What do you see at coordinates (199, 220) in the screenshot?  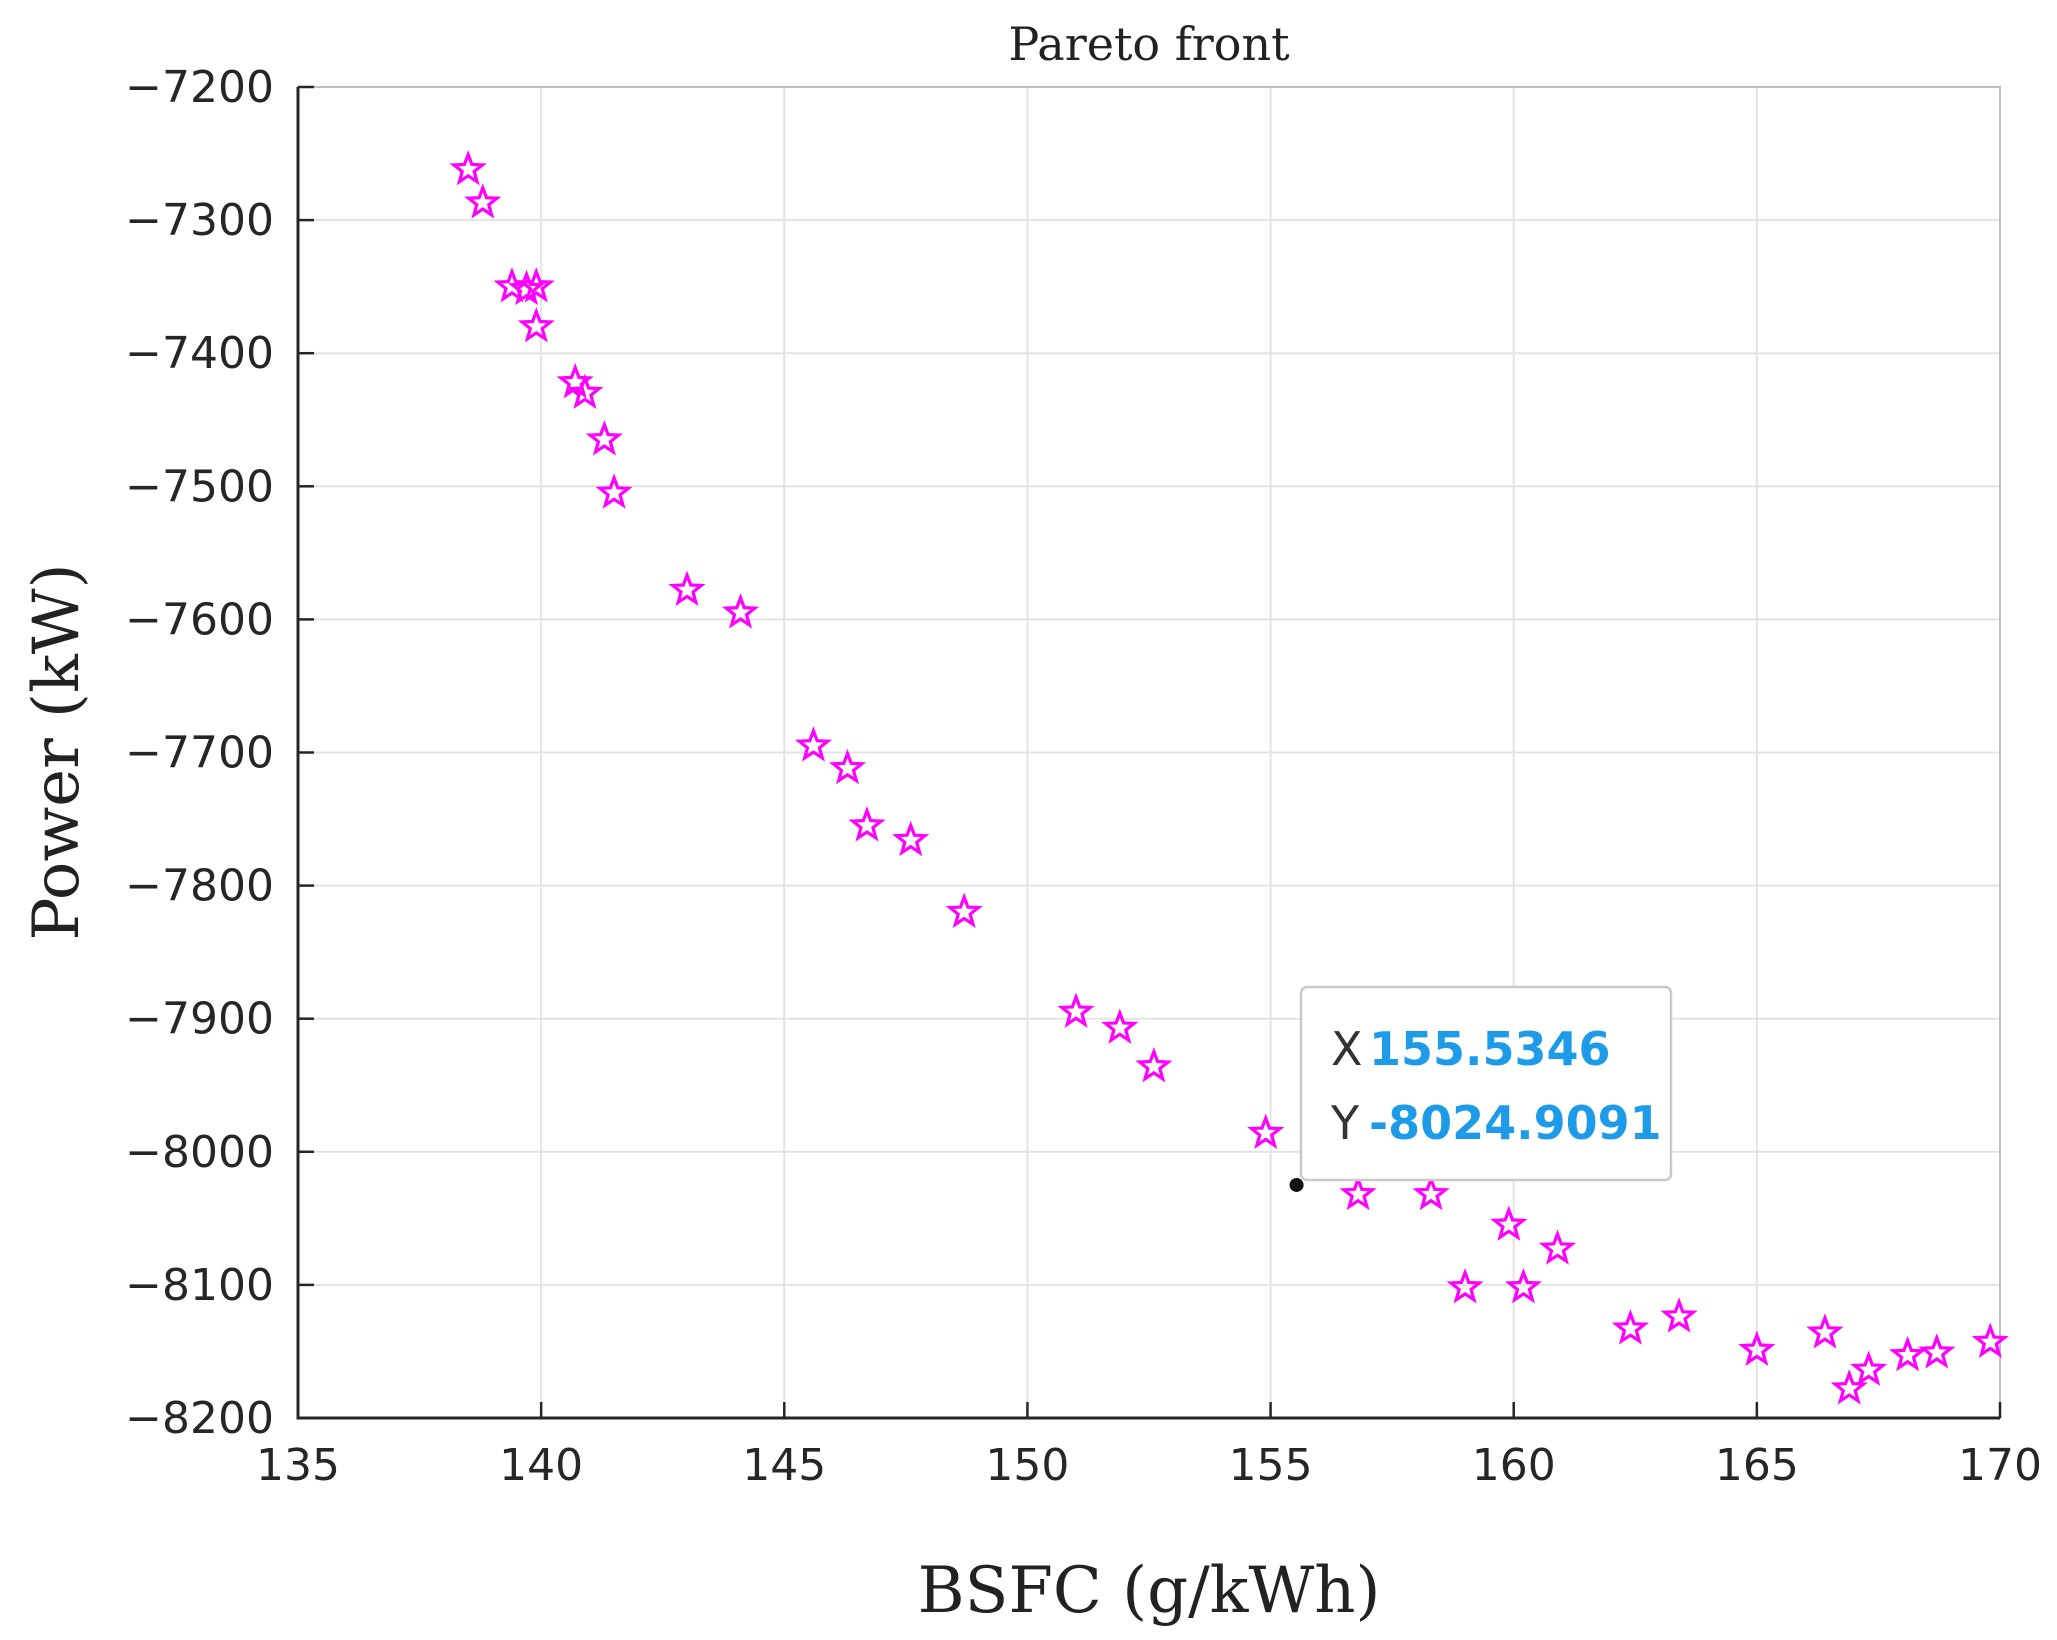 I see `y-tick-label: −7300` at bounding box center [199, 220].